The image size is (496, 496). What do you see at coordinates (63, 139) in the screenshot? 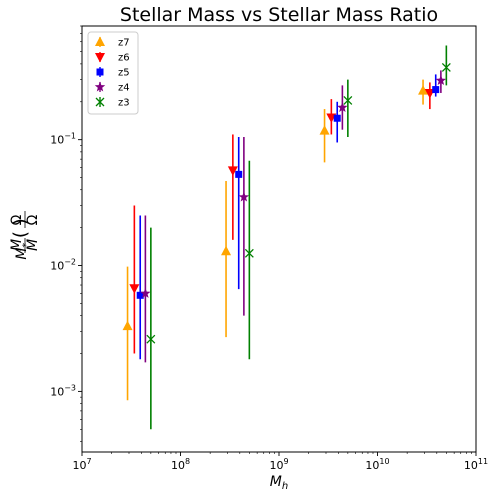
I see `y-tick-label: 10⁻¹` at bounding box center [63, 139].